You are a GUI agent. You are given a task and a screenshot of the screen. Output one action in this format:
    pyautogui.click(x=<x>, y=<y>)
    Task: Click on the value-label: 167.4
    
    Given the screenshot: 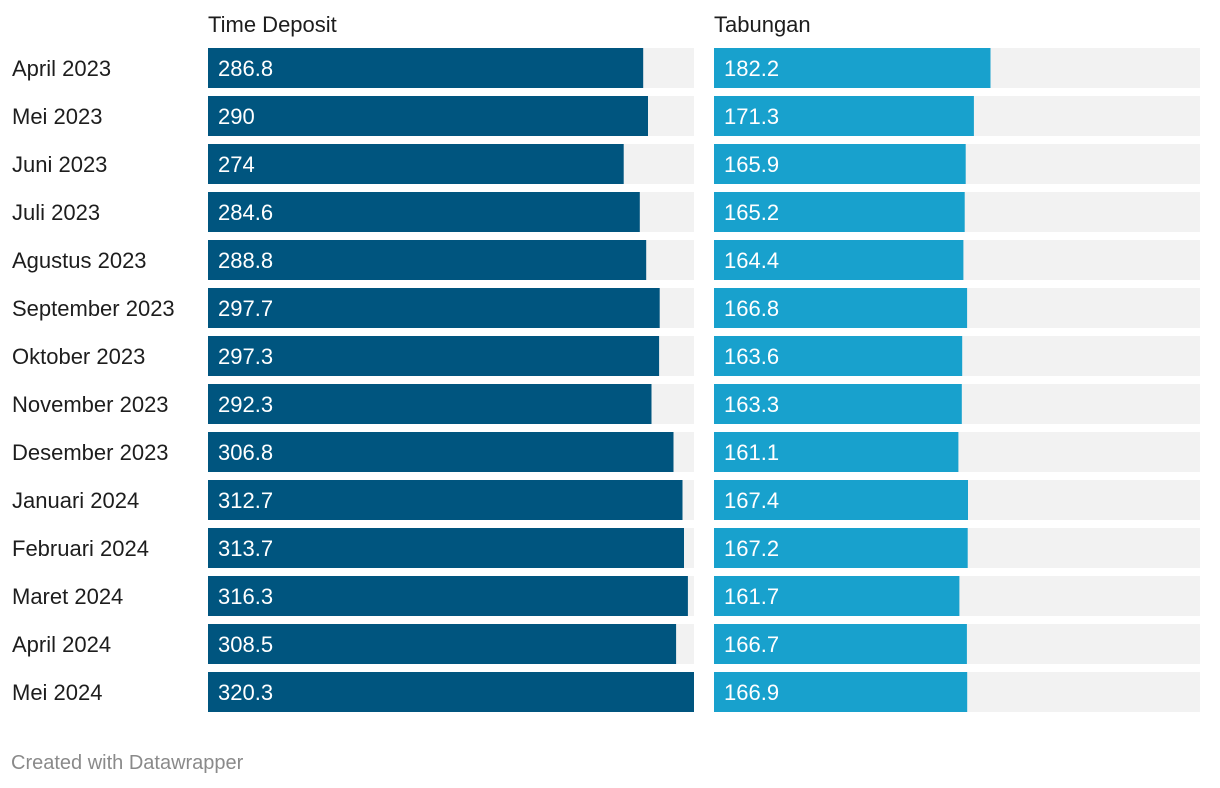 What is the action you would take?
    pyautogui.click(x=751, y=500)
    